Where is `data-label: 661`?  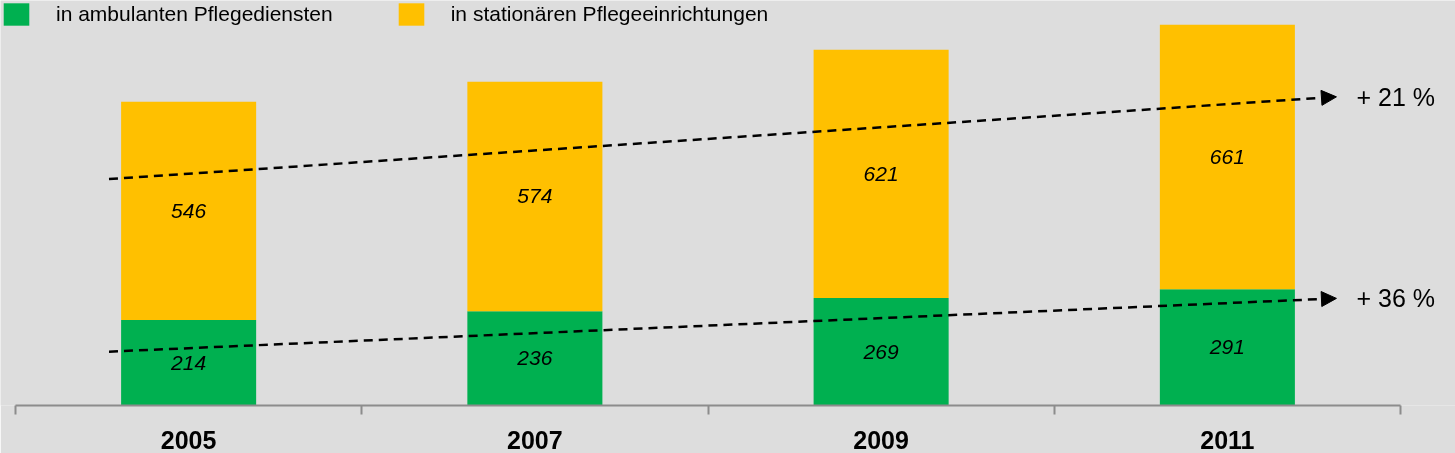 data-label: 661 is located at coordinates (1227, 157).